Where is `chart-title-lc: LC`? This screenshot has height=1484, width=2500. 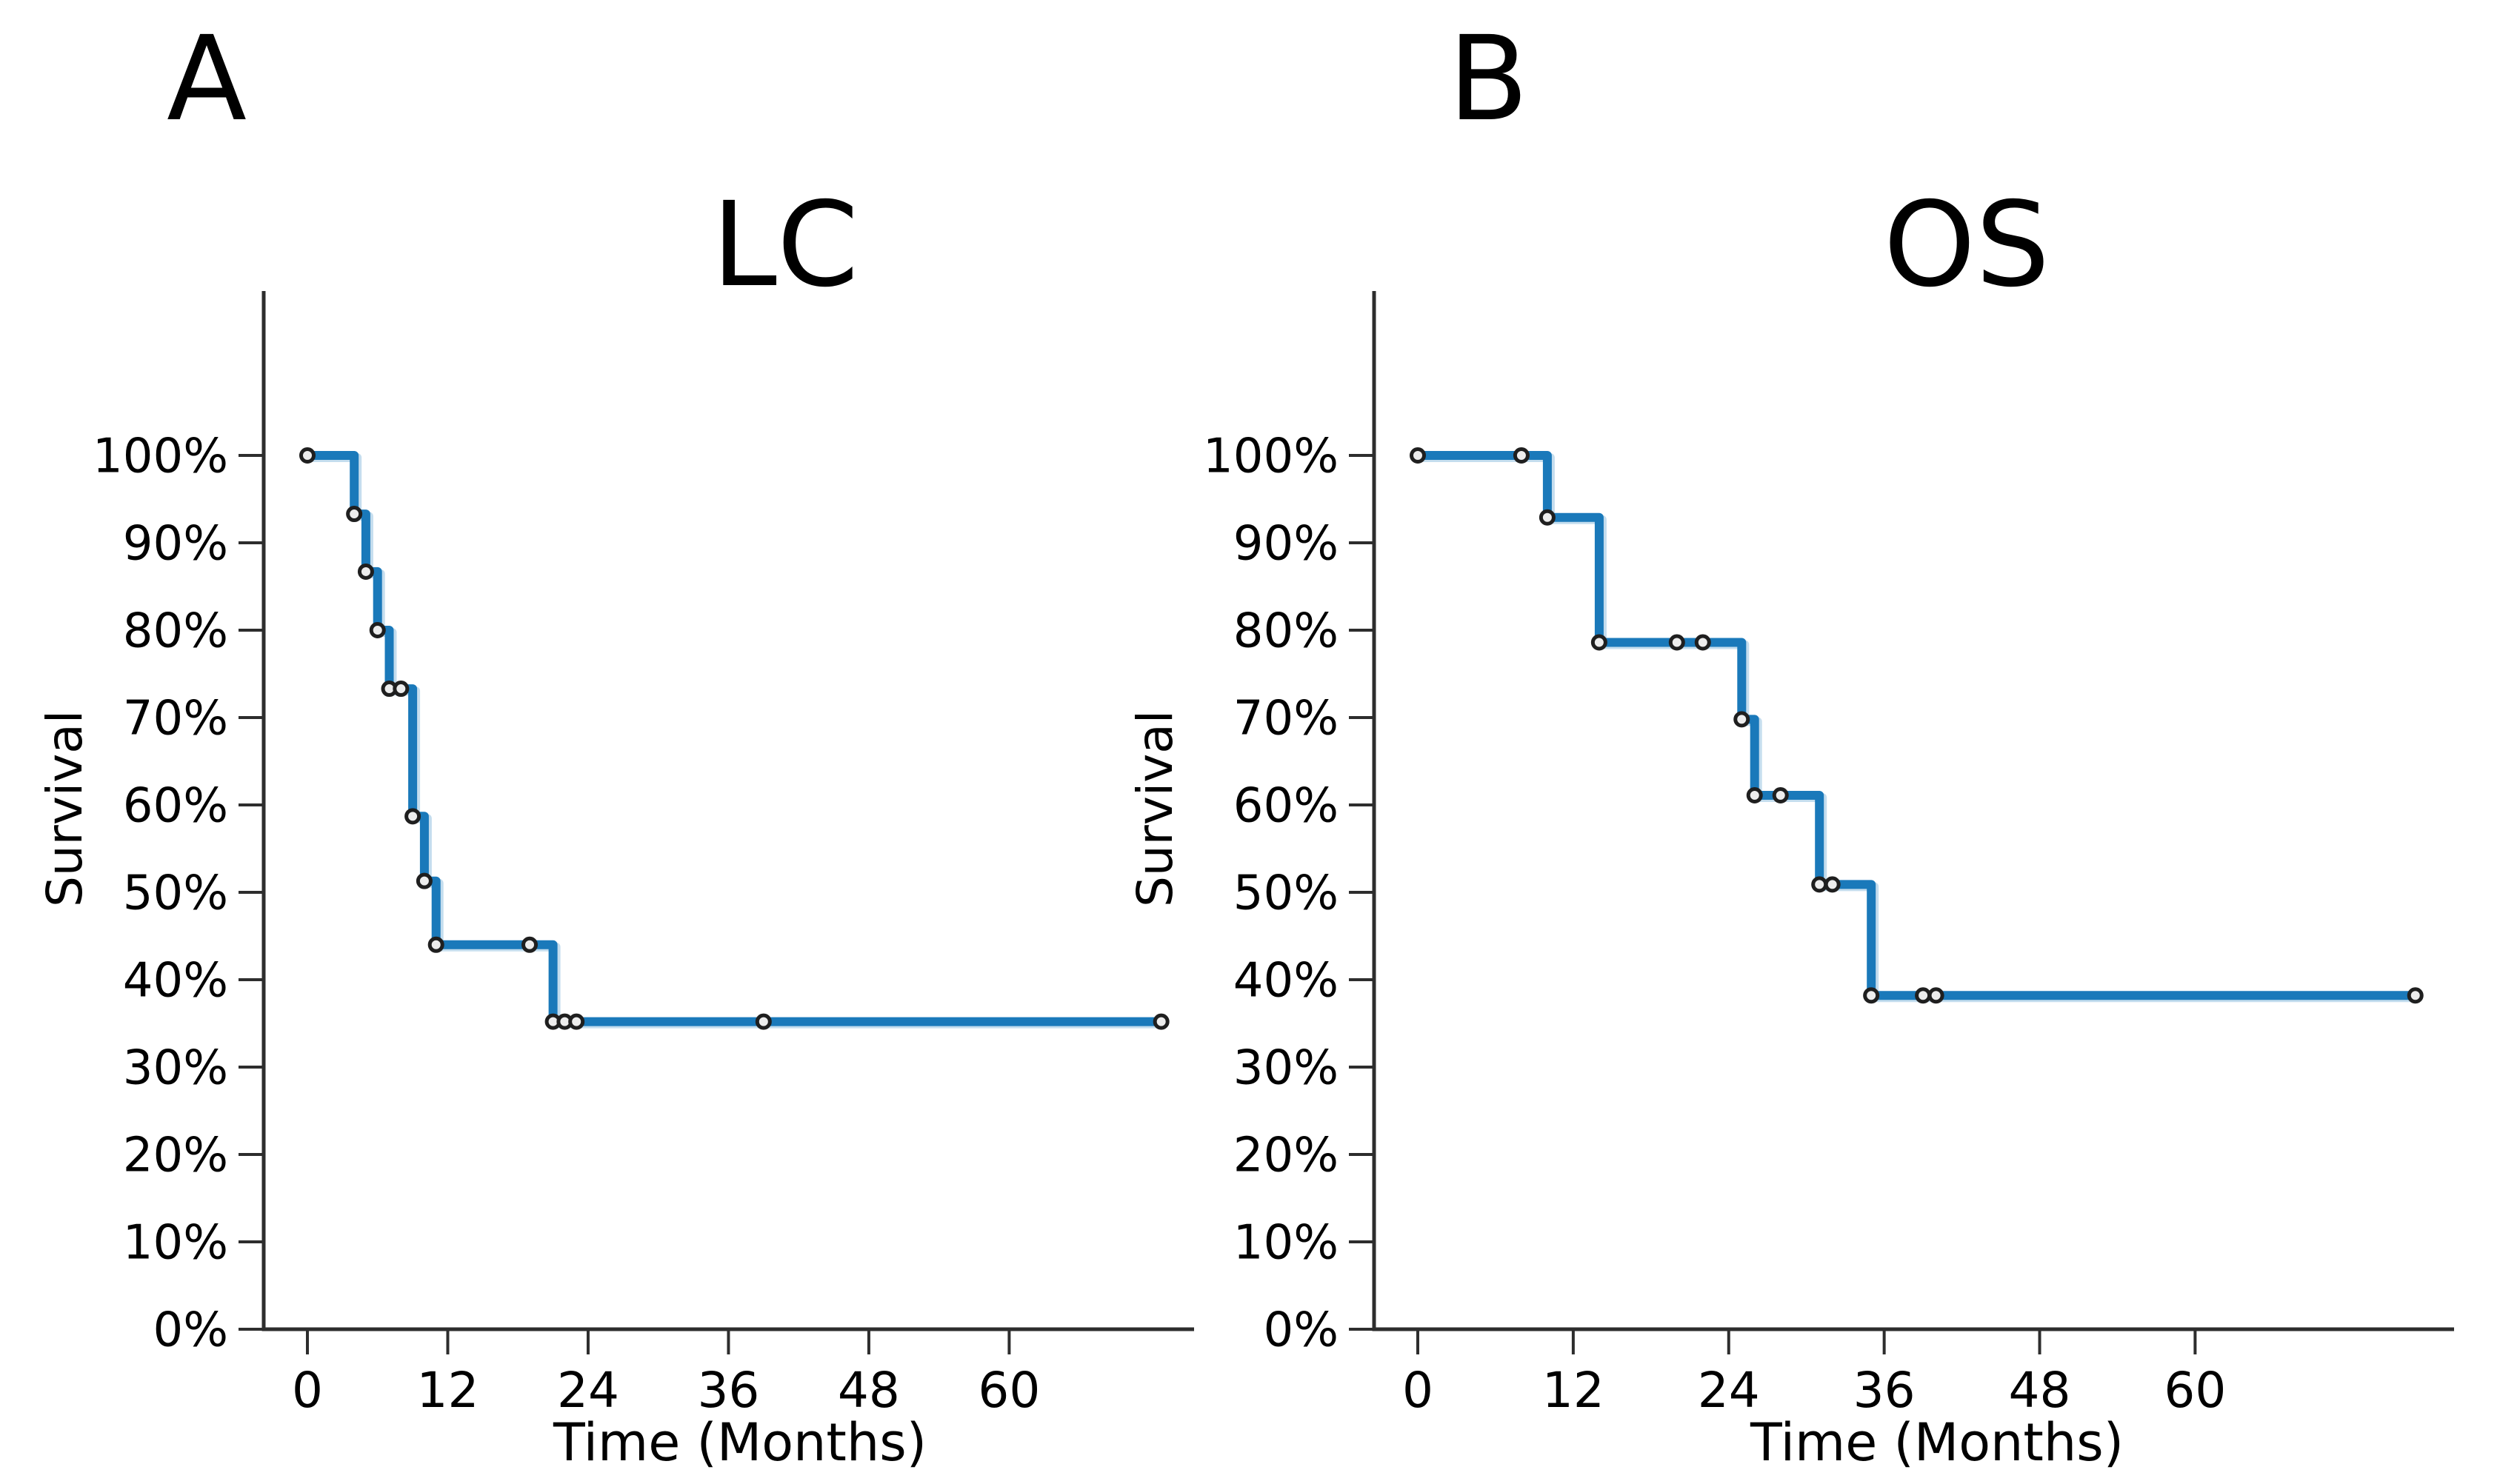
chart-title-lc: LC is located at coordinates (785, 245).